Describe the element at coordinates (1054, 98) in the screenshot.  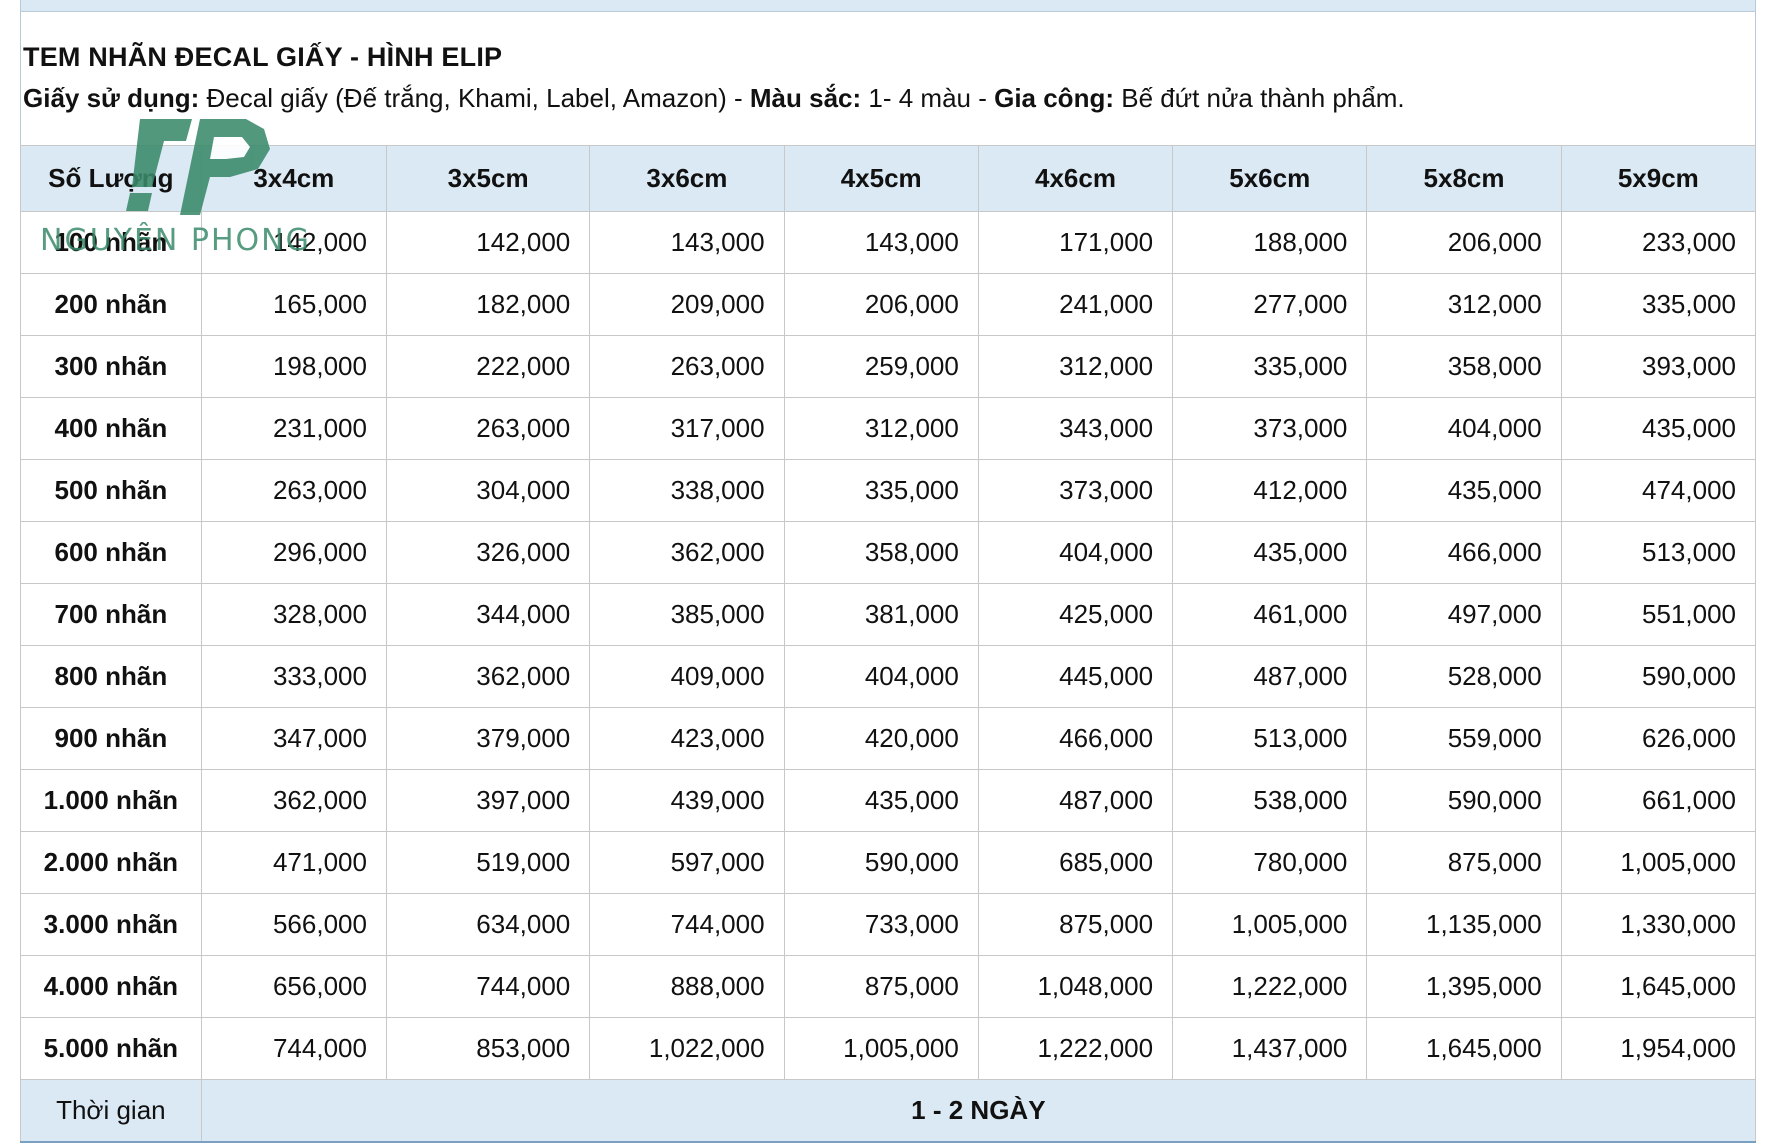
I see `finish-label: Gia công:` at that location.